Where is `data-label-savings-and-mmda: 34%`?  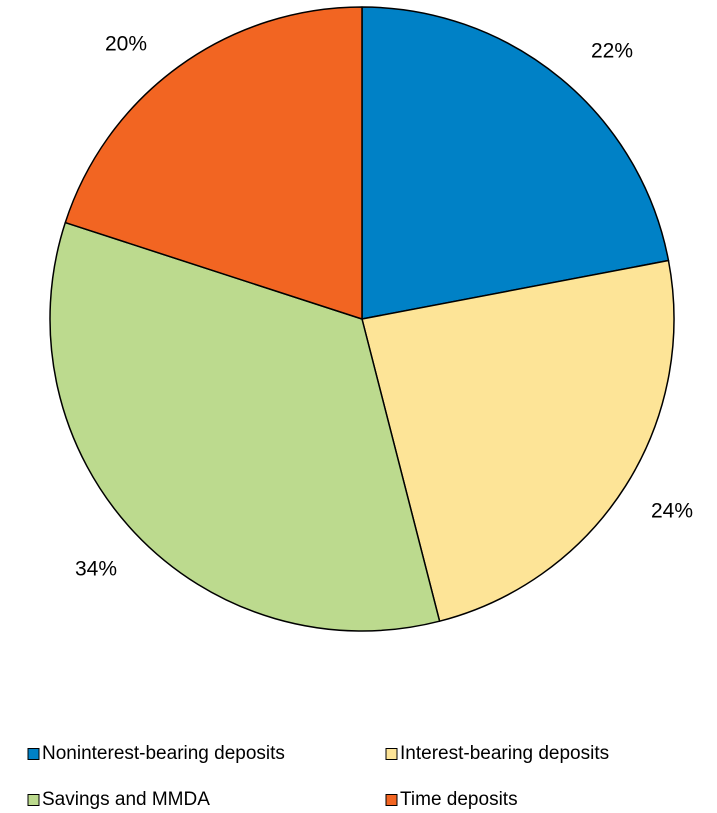
data-label-savings-and-mmda: 34% is located at coordinates (96, 569).